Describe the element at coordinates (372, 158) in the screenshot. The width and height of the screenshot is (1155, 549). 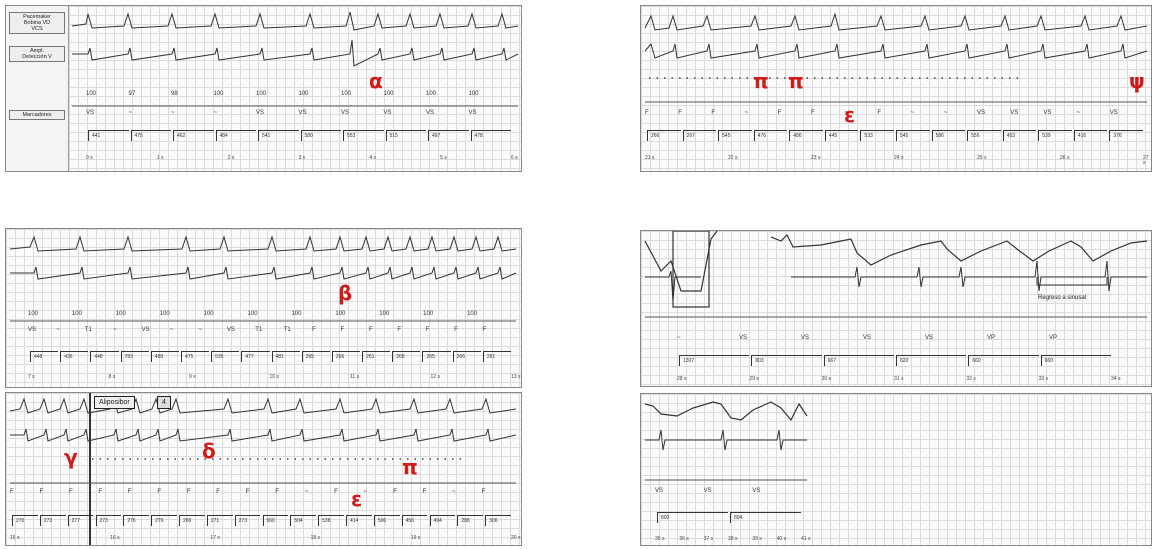
I see `time-tick: 4 s` at that location.